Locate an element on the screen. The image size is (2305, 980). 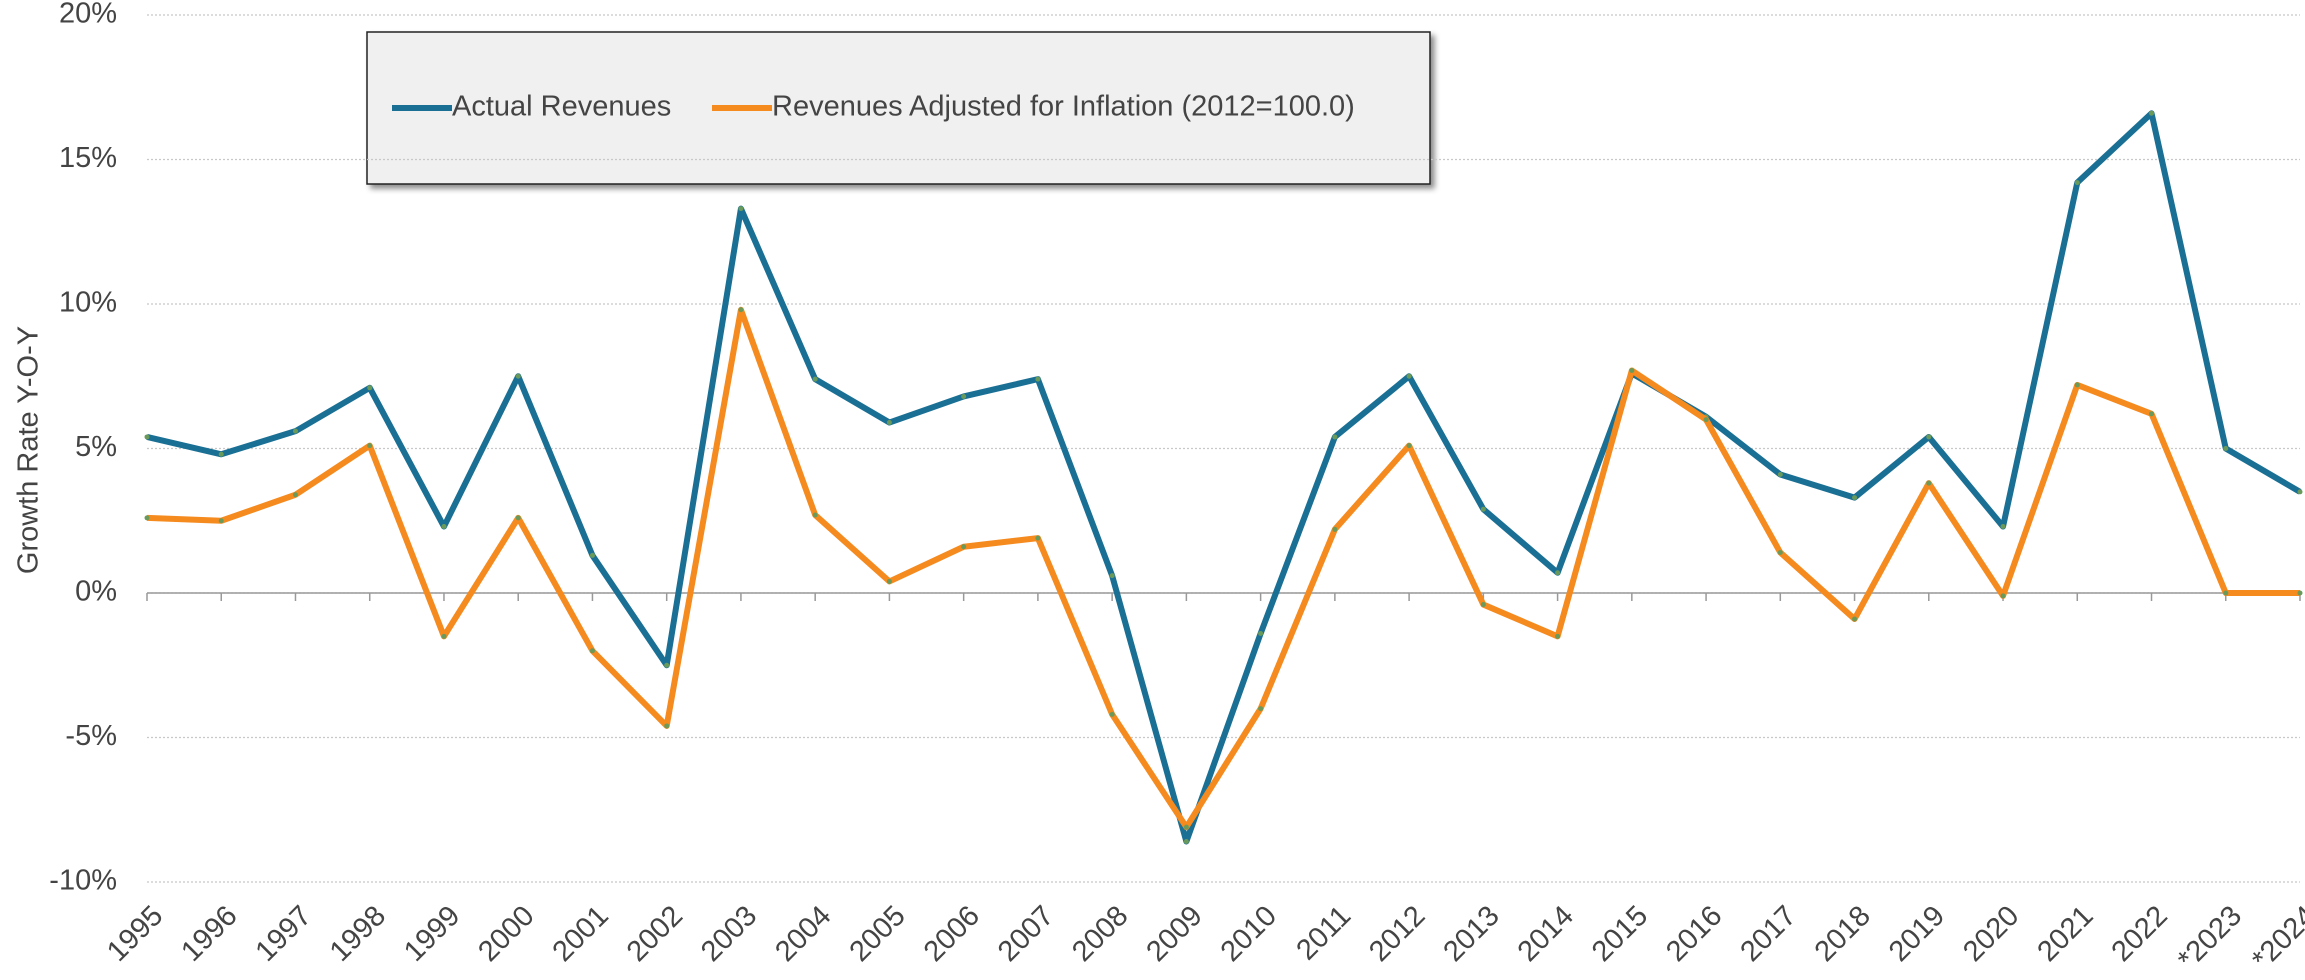
x-tick-label: 2012 is located at coordinates (1397, 934).